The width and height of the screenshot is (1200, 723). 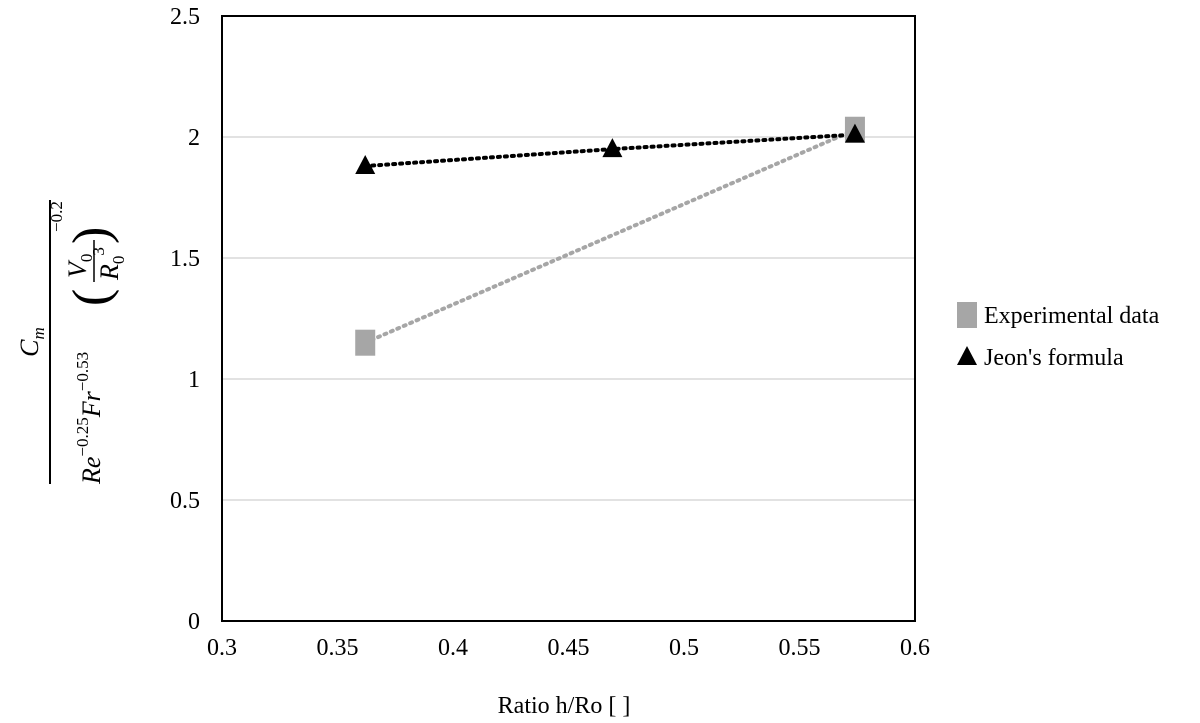 What do you see at coordinates (79, 266) in the screenshot?
I see `y-label-v: V0` at bounding box center [79, 266].